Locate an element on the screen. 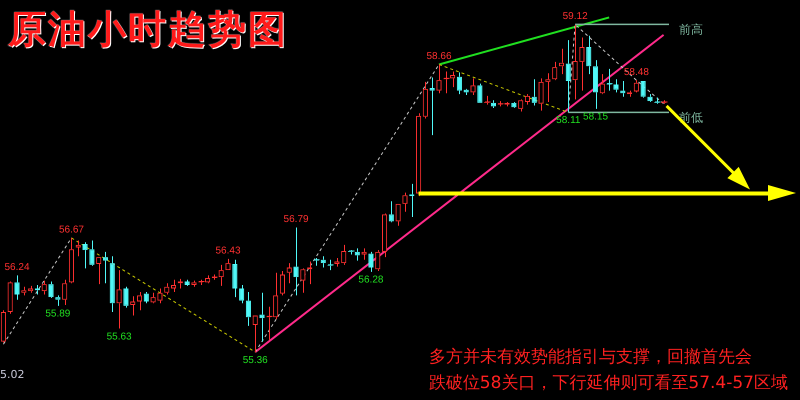 This screenshot has width=800, height=400. annotation: 55.63 is located at coordinates (119, 336).